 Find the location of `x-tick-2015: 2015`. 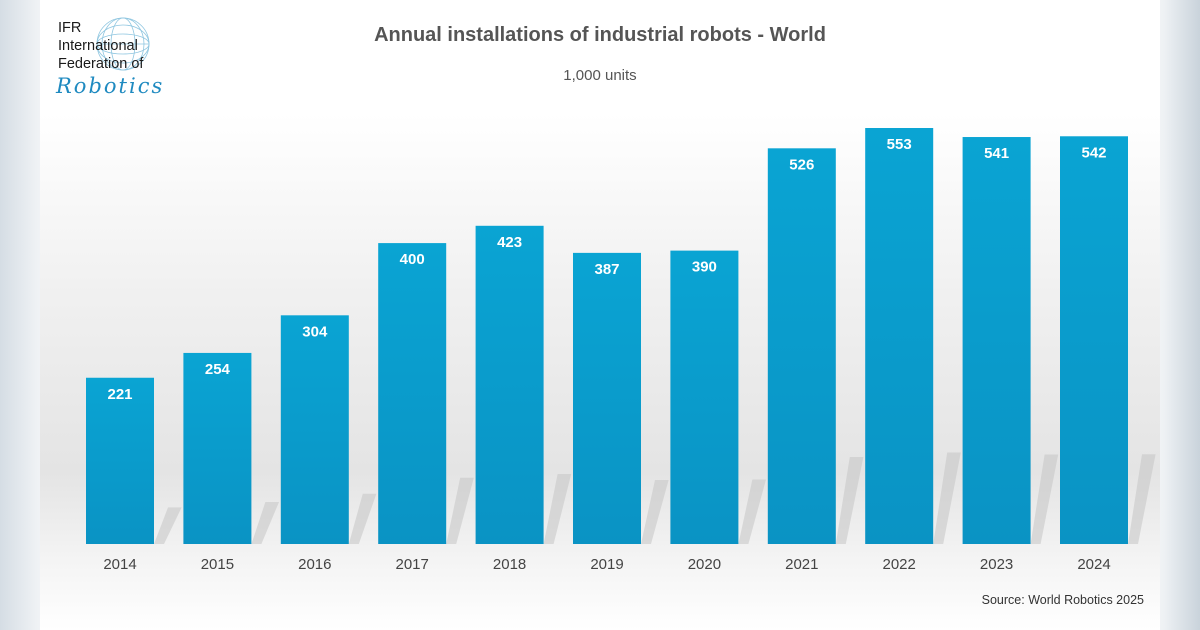

x-tick-2015: 2015 is located at coordinates (217, 564).